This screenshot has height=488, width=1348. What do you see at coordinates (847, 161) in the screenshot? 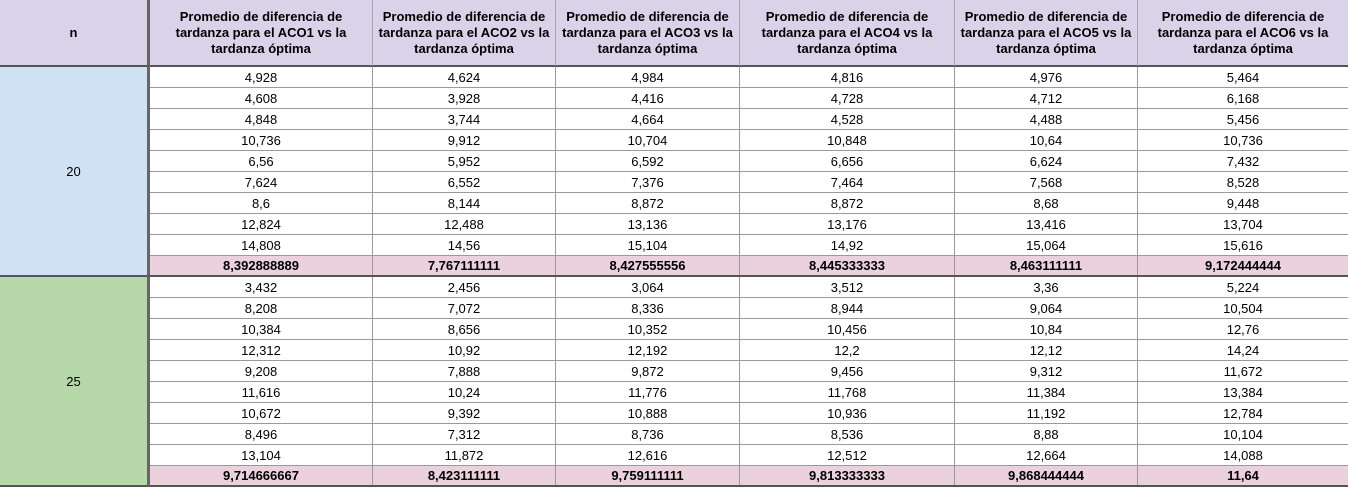
I see `table-cell: 6,656` at bounding box center [847, 161].